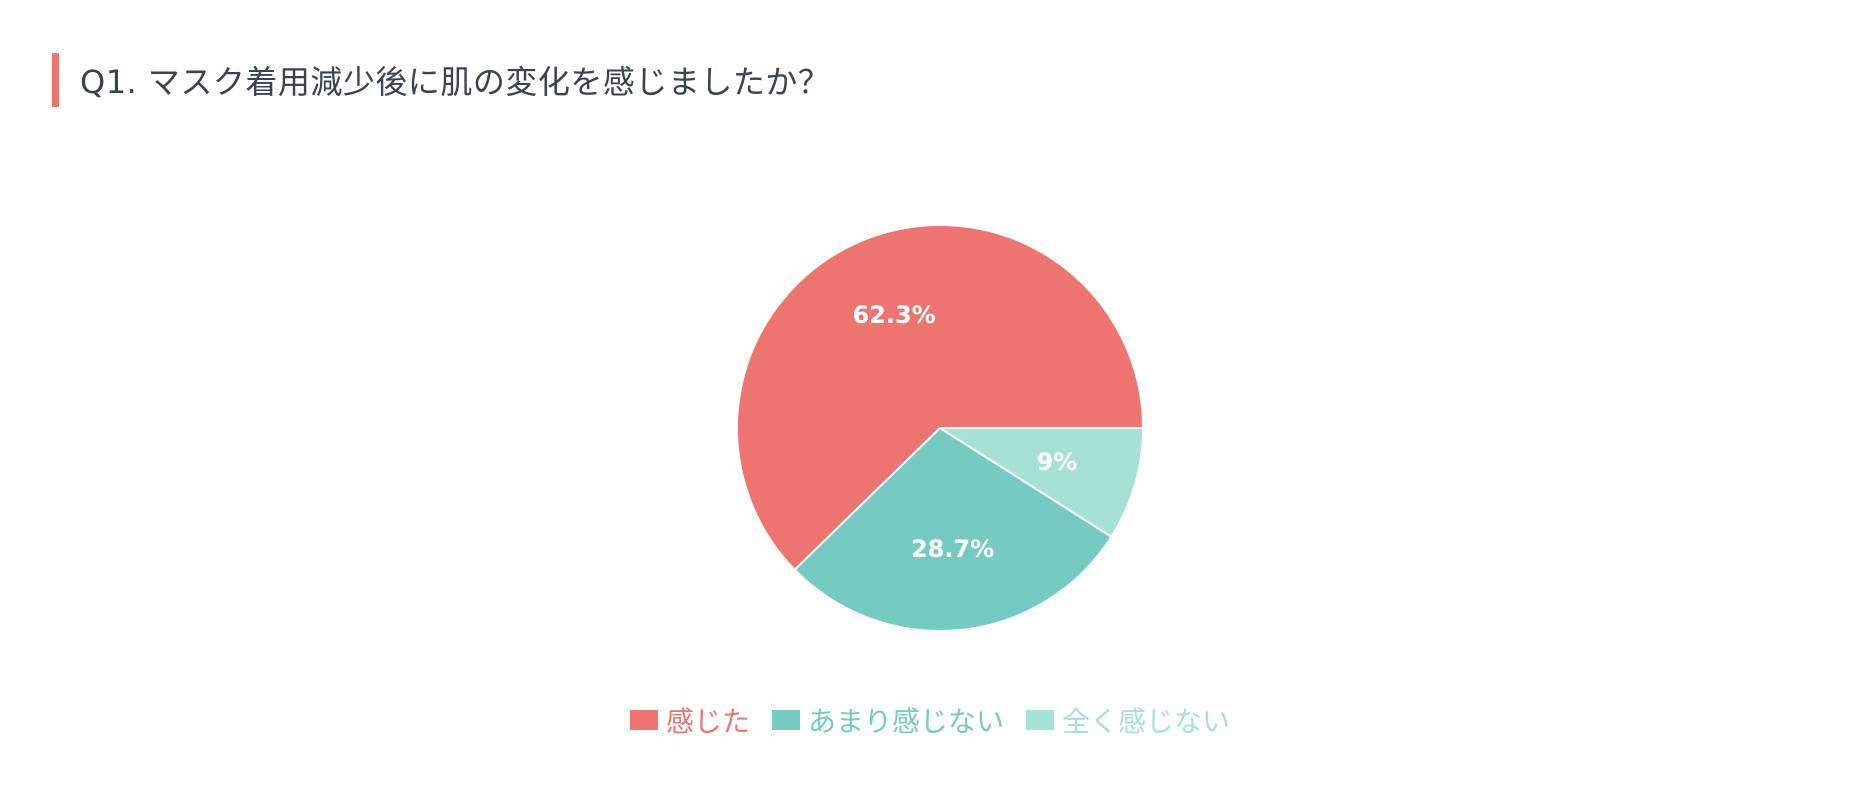 The width and height of the screenshot is (1860, 792). What do you see at coordinates (1057, 462) in the screenshot?
I see `slice-label-3: 9%` at bounding box center [1057, 462].